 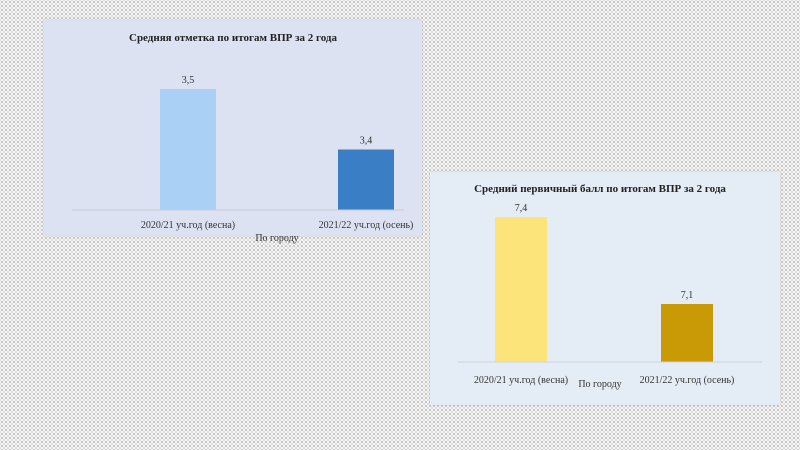 What do you see at coordinates (233, 38) in the screenshot?
I see `chart-title: Средняя отметка по итогам ВПР за 2 года` at bounding box center [233, 38].